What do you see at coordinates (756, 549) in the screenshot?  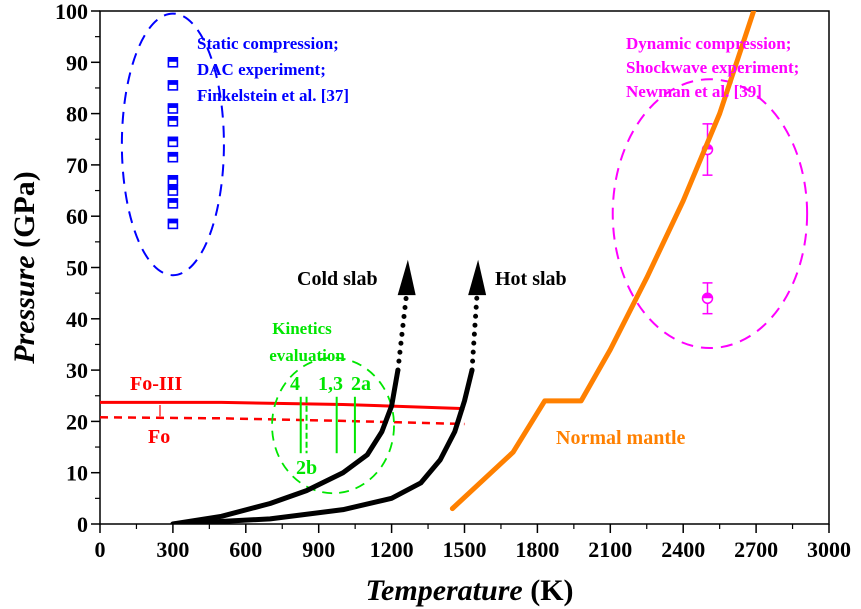 I see `x-tick-label: 2700` at bounding box center [756, 549].